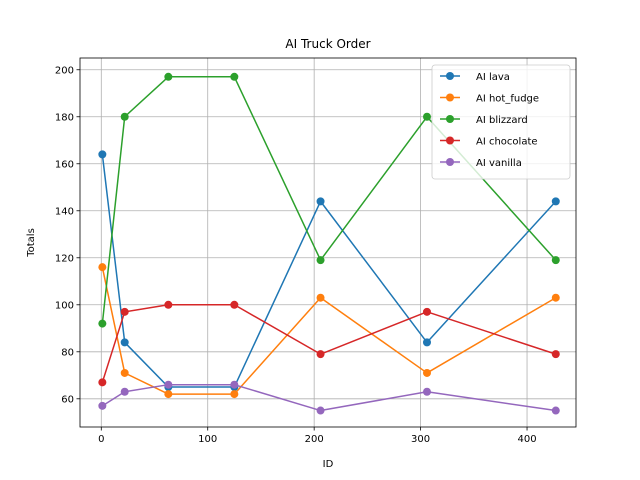  I want to click on y-tick-label: 200, so click(64, 70).